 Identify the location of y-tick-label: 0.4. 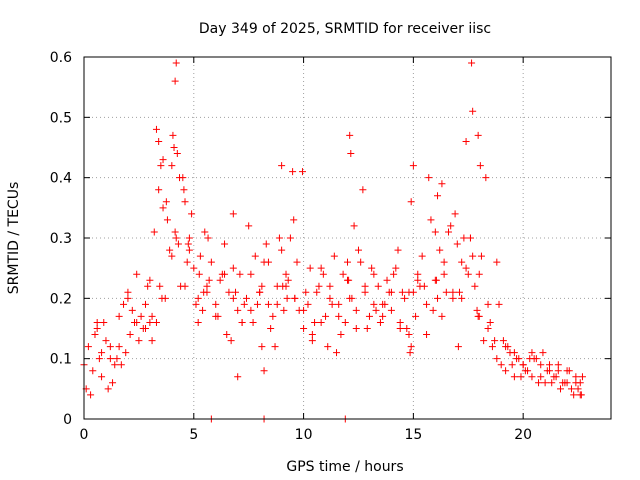
(61, 179).